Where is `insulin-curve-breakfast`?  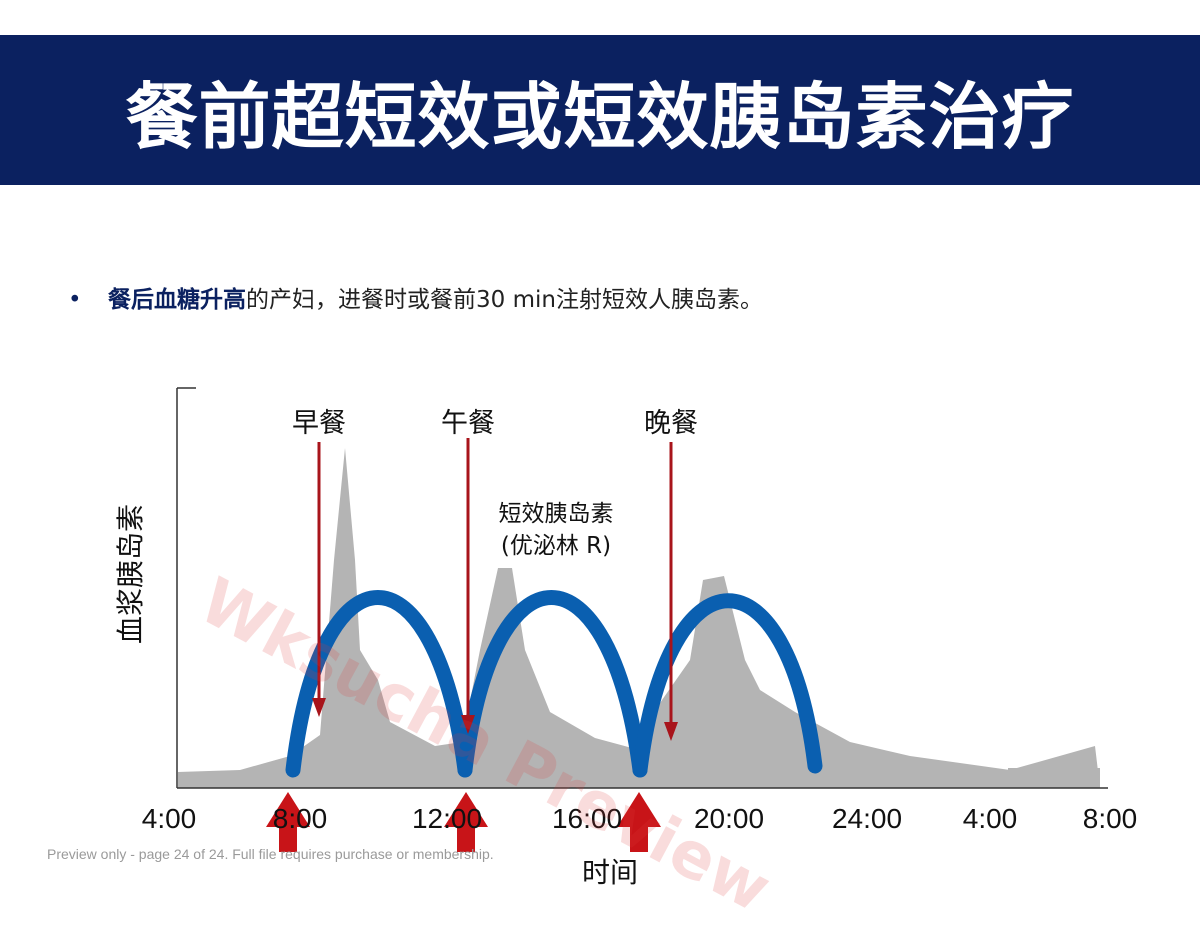 insulin-curve-breakfast is located at coordinates (379, 684).